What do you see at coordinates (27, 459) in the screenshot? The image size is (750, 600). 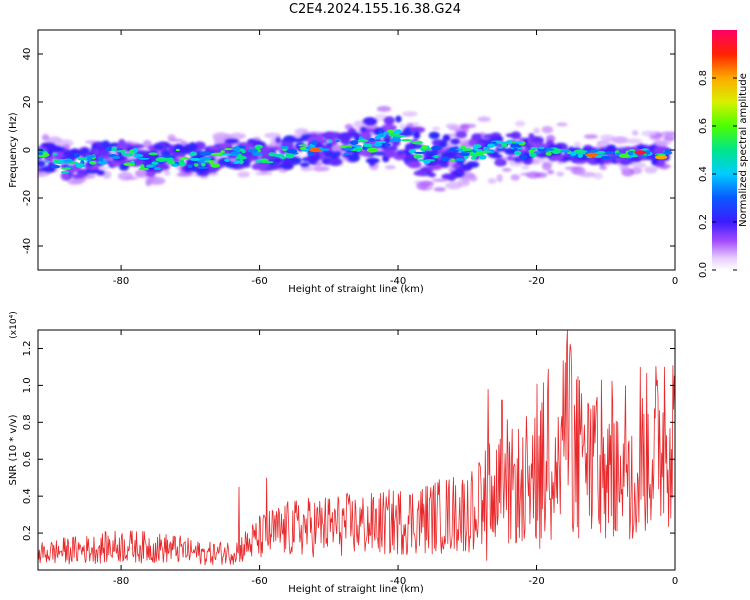 I see `y-tick-label: 0.6` at bounding box center [27, 459].